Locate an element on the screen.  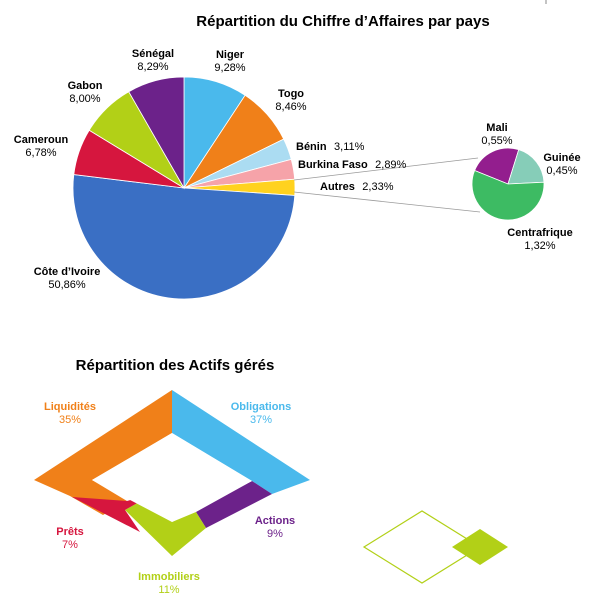
segment-prets is located at coordinates (113, 512).